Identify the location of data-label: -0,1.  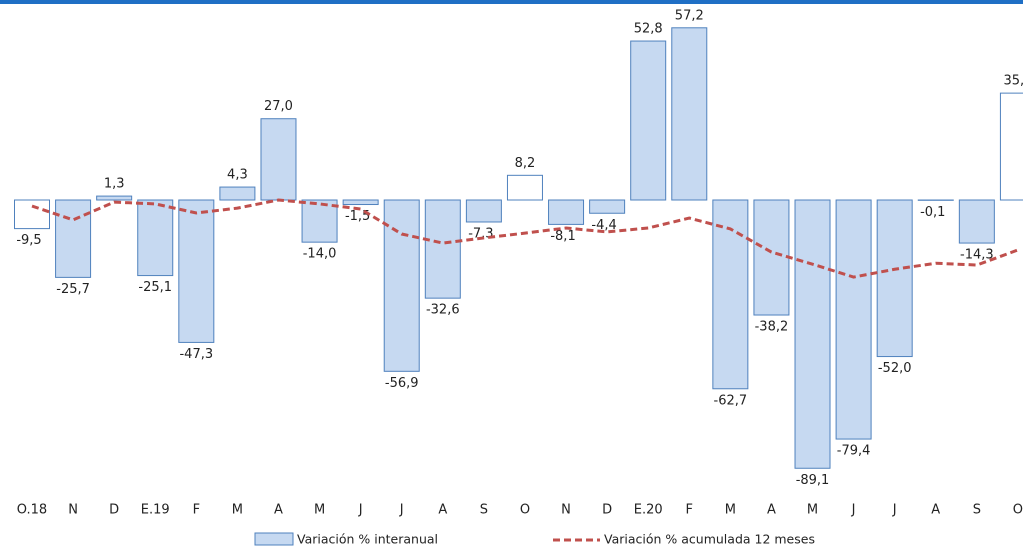
(932, 212).